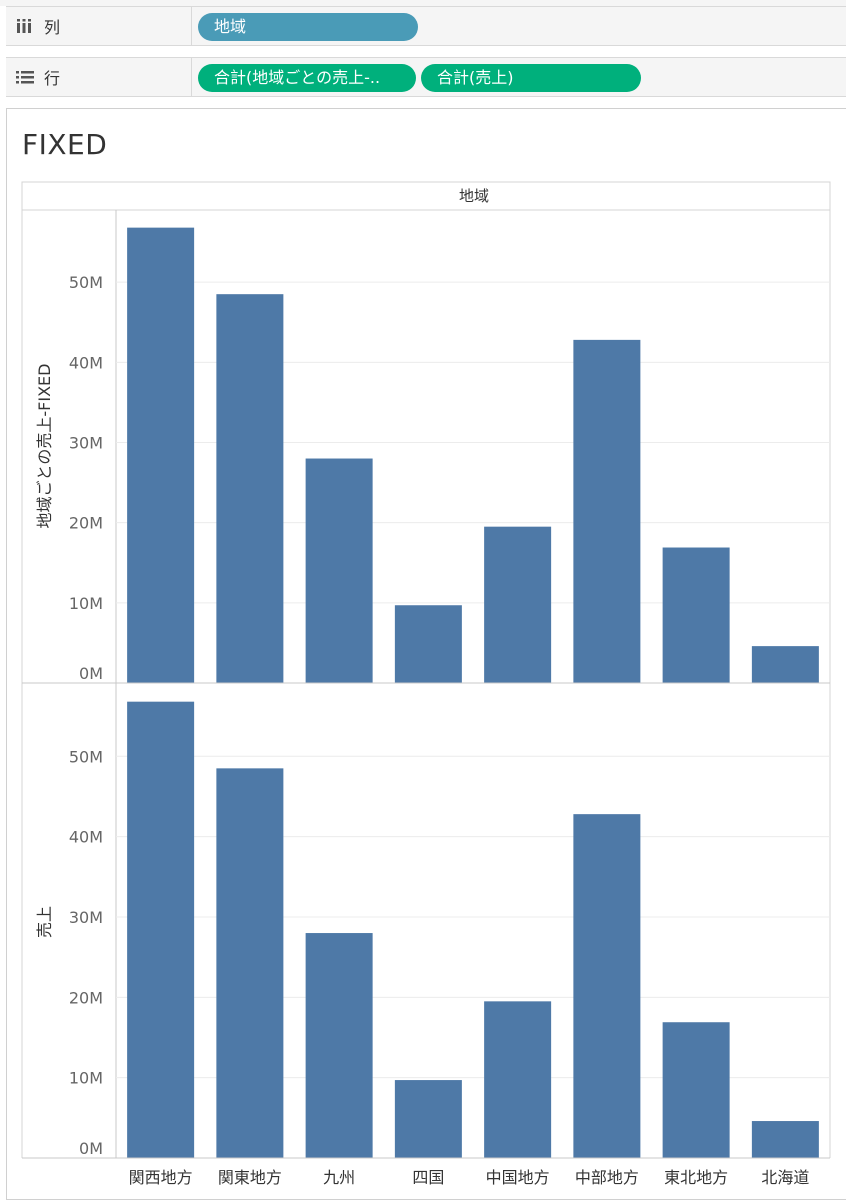 This screenshot has width=846, height=1200. I want to click on x-category-label: 関西地方, so click(161, 1177).